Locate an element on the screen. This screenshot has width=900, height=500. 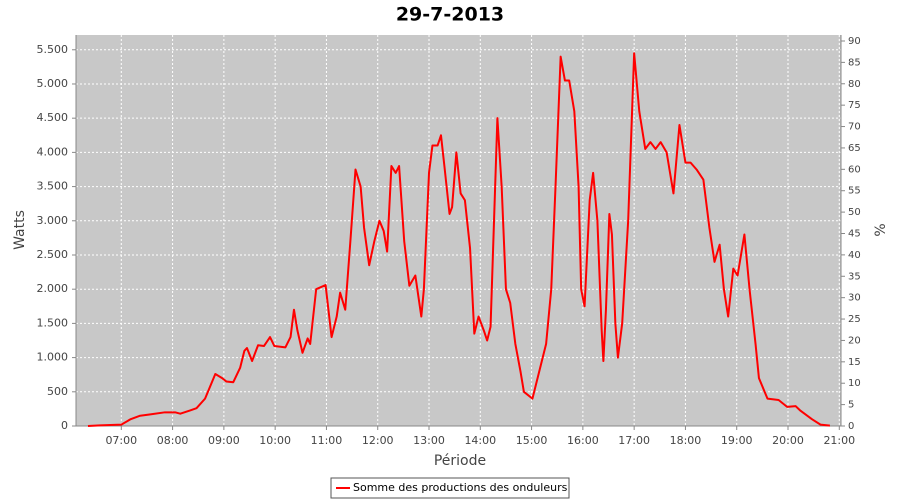
y-tick-label: 3.000 is located at coordinates (53, 220).